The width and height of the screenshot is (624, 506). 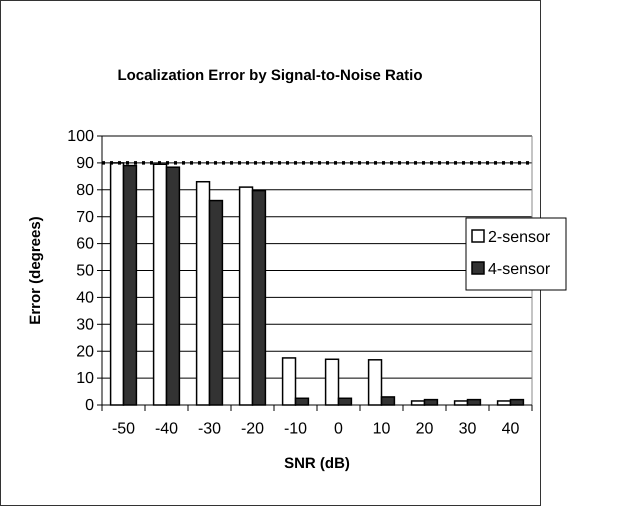 What do you see at coordinates (339, 429) in the screenshot?
I see `x-tick-label: 0` at bounding box center [339, 429].